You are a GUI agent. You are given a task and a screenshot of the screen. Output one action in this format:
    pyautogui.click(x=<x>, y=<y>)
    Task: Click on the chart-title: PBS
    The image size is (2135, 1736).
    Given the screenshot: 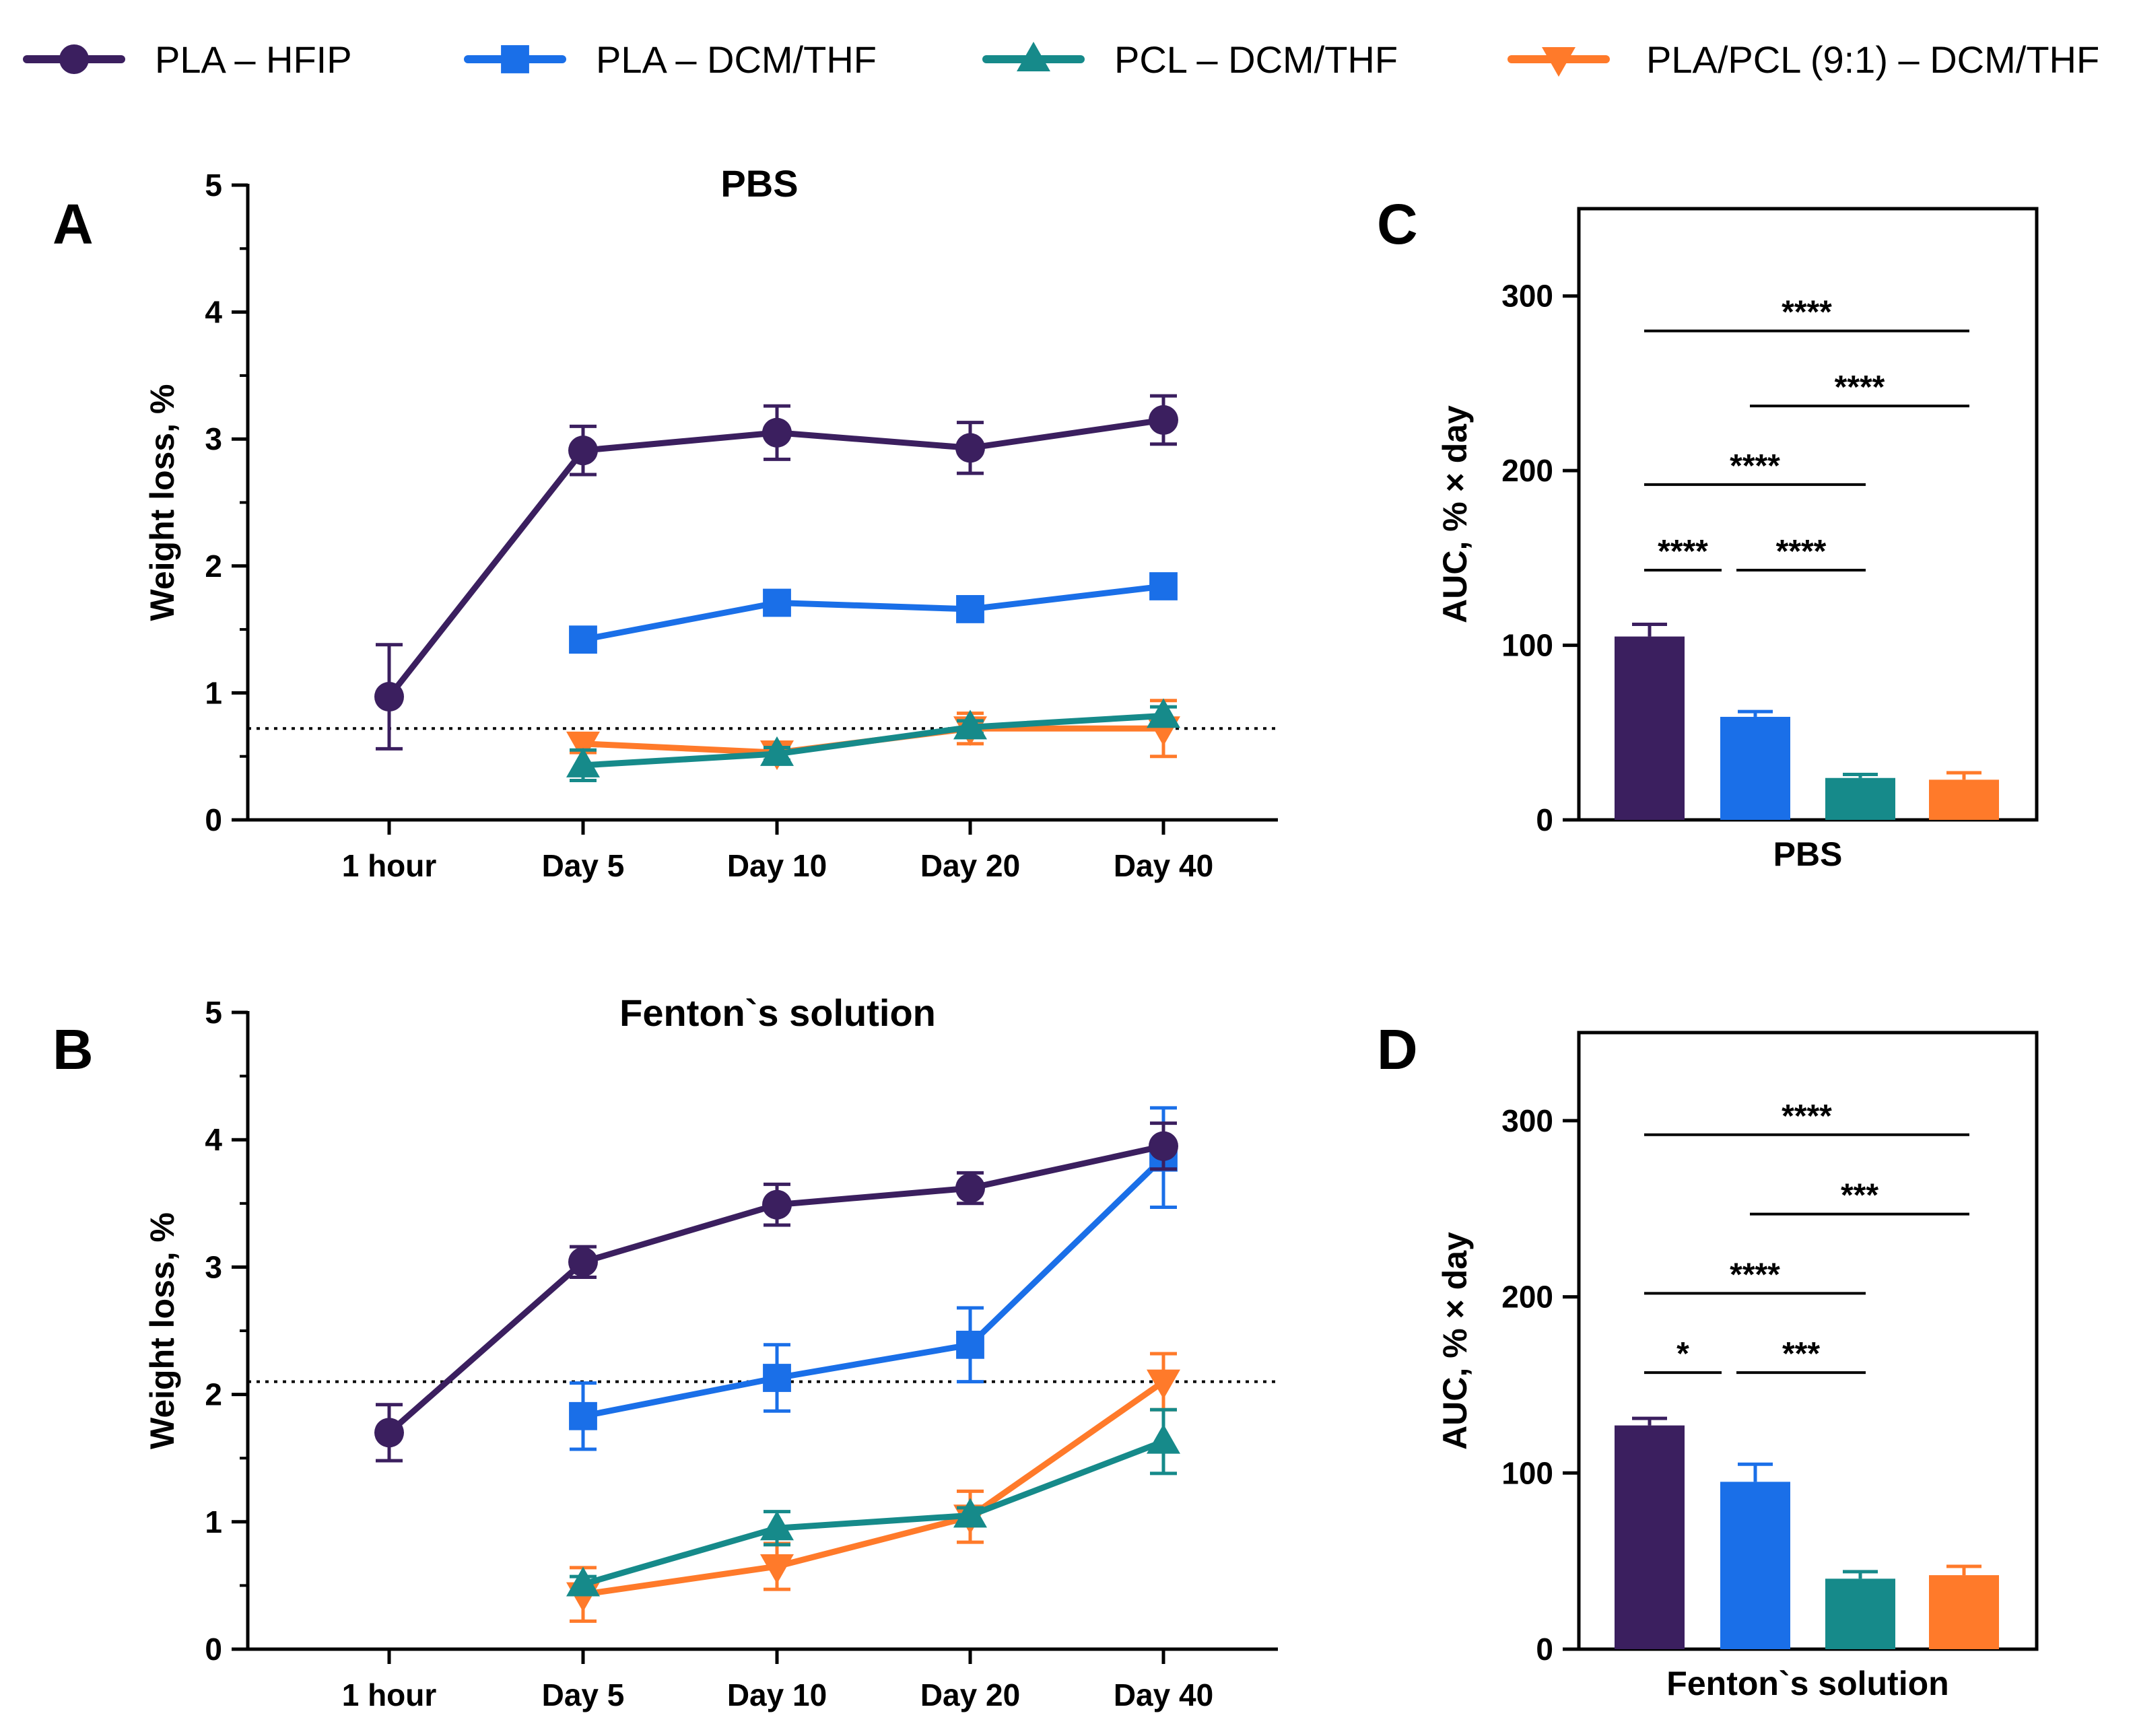 What is the action you would take?
    pyautogui.click(x=759, y=183)
    